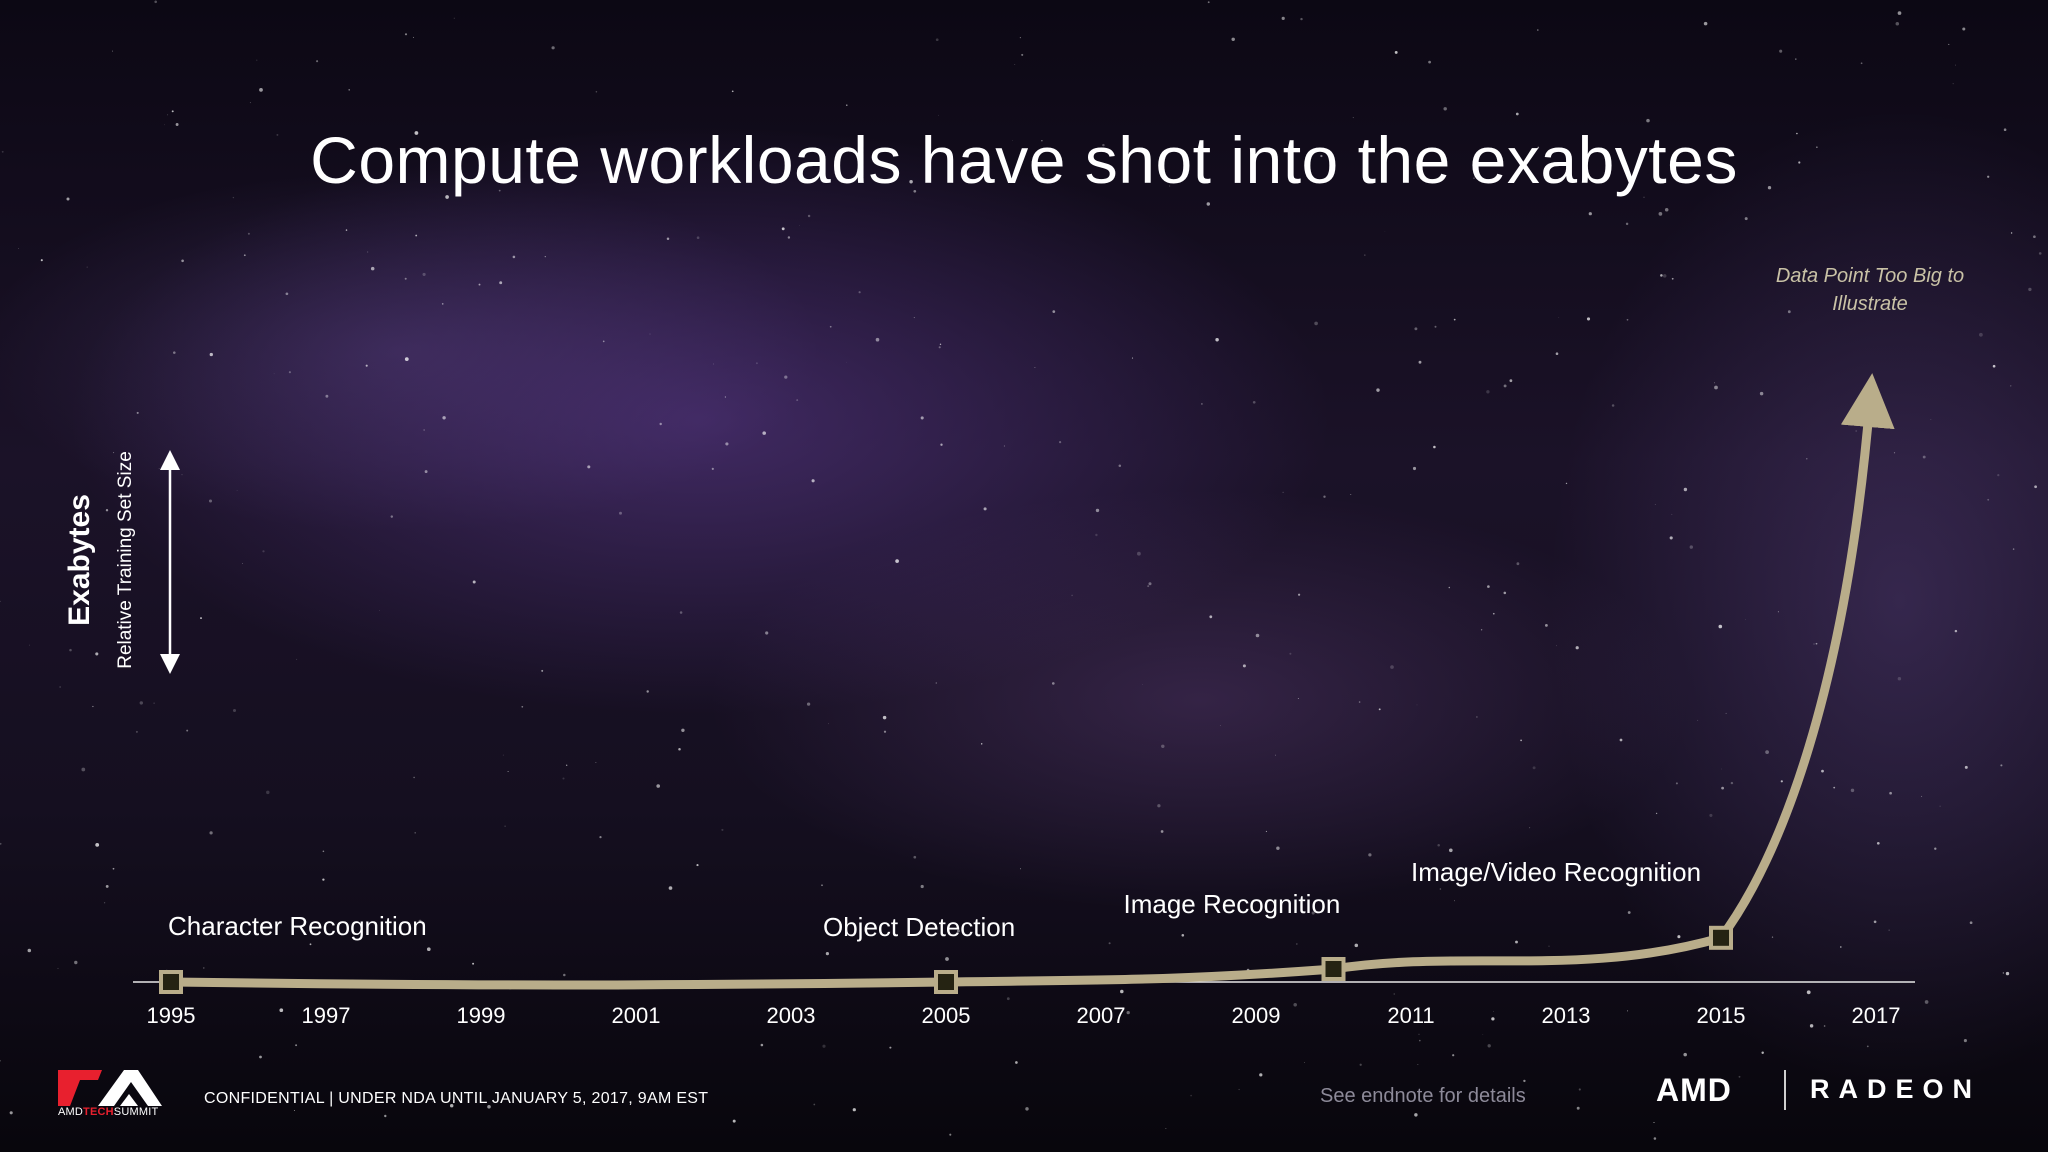 The image size is (2048, 1152). I want to click on x-tick-label: 2009, so click(1256, 1015).